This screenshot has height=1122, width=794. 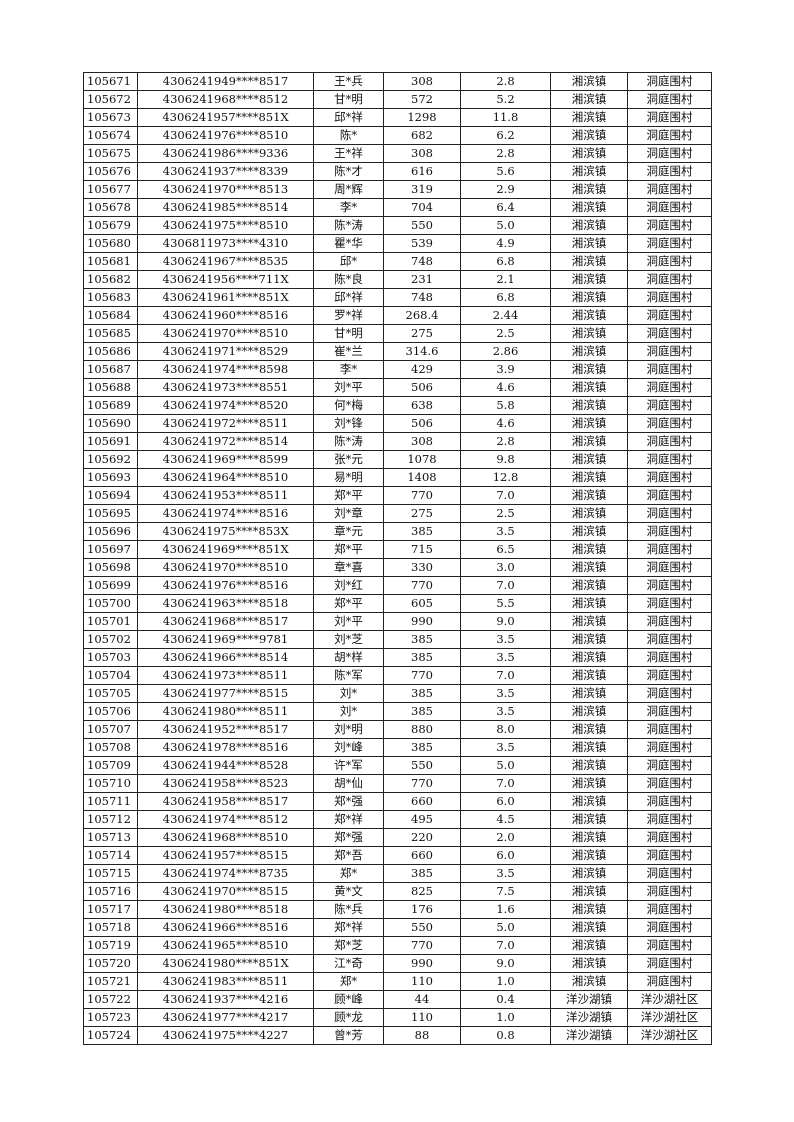 What do you see at coordinates (225, 945) in the screenshot?
I see `cell-id-number: 4306241965****8510` at bounding box center [225, 945].